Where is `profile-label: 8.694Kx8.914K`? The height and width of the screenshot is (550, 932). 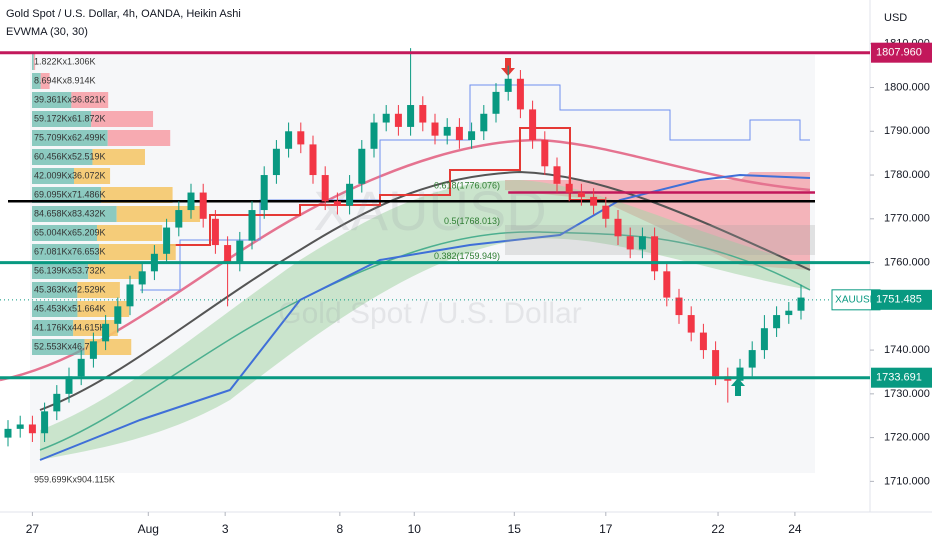 profile-label: 8.694Kx8.914K is located at coordinates (65, 80).